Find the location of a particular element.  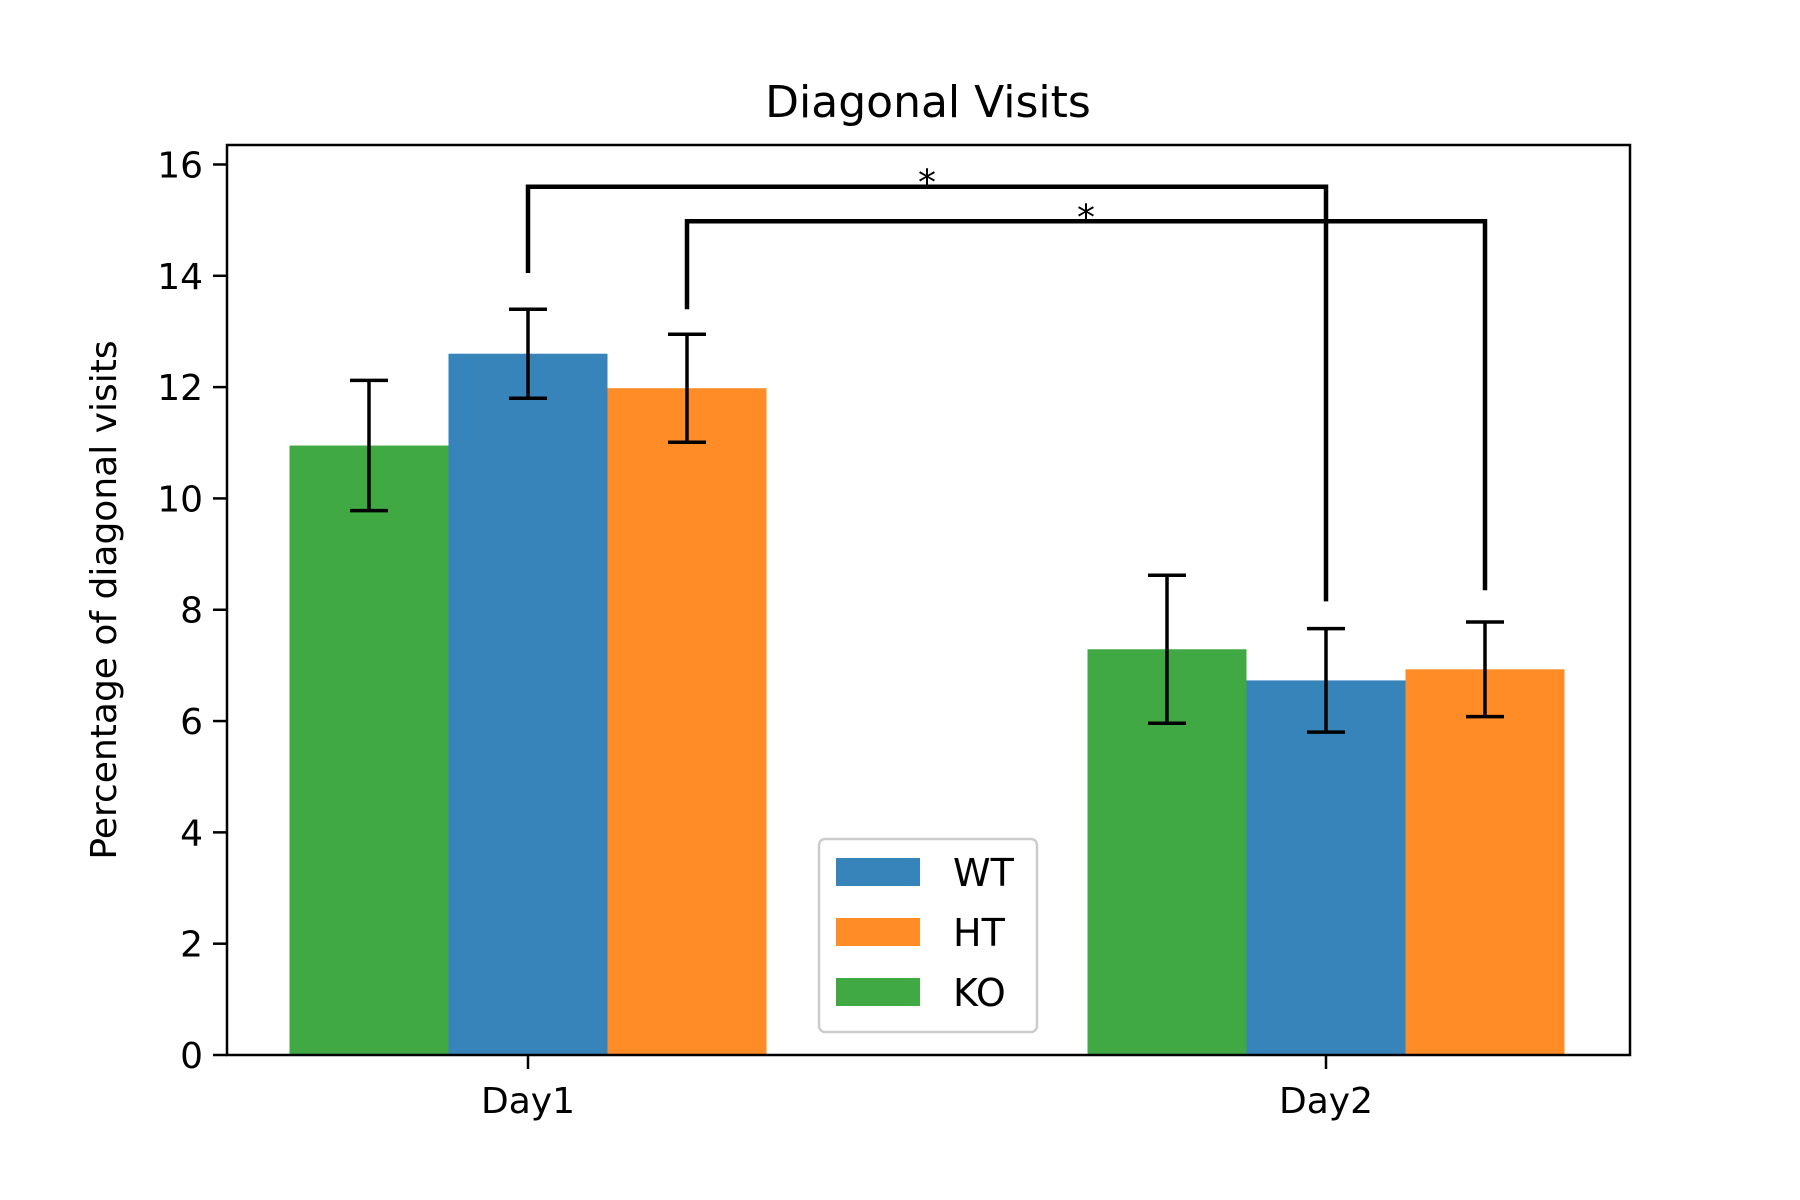

significance-bracket-ht is located at coordinates (1086, 405).